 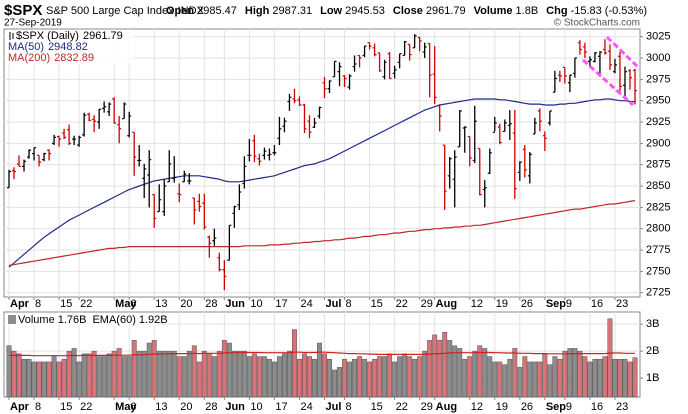 I want to click on legend-name: Volume, so click(x=36, y=320).